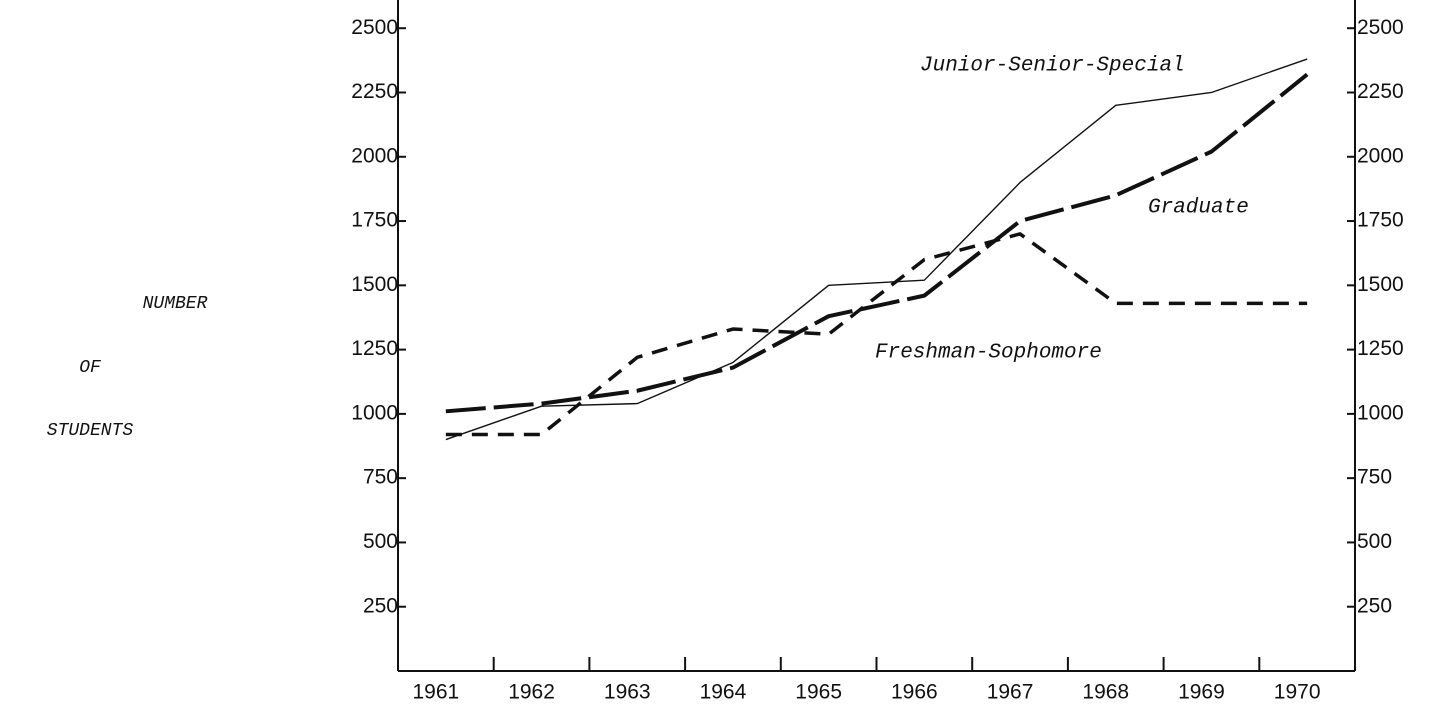  I want to click on x-tick-label: 1968, so click(1105, 692).